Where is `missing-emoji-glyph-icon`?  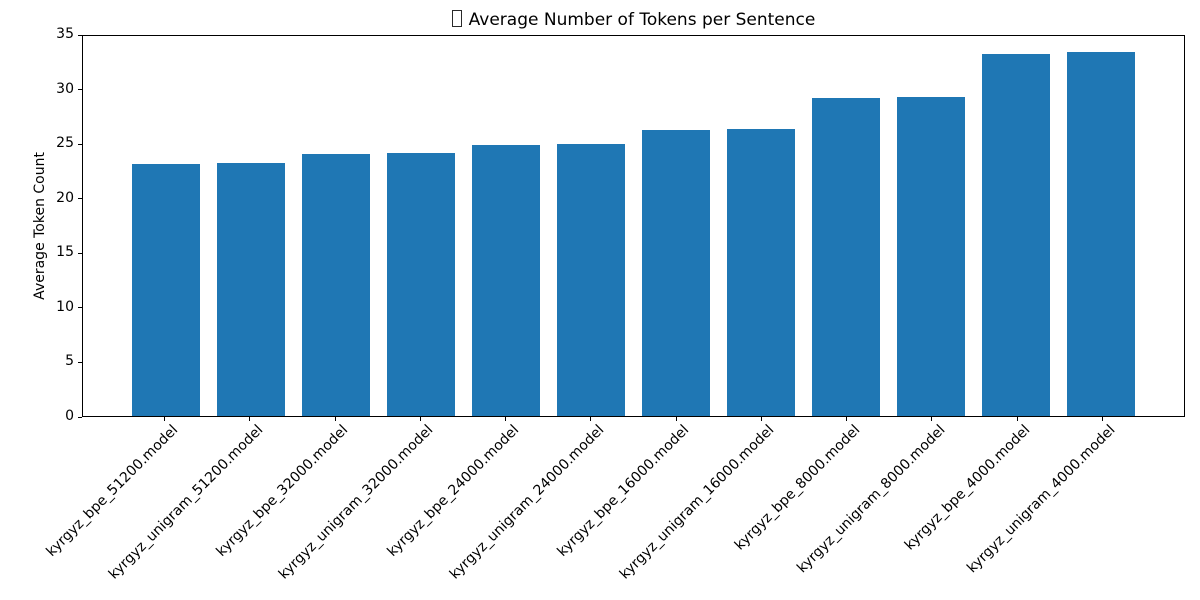
missing-emoji-glyph-icon is located at coordinates (456, 18).